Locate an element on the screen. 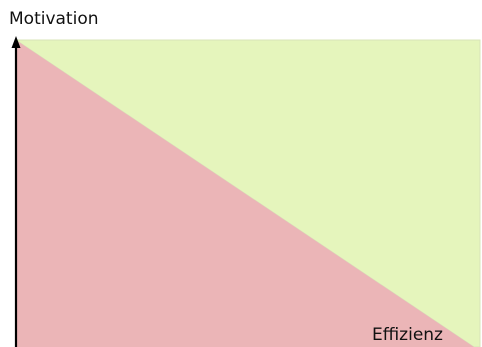  x-axis-label: Effizienz is located at coordinates (407, 335).